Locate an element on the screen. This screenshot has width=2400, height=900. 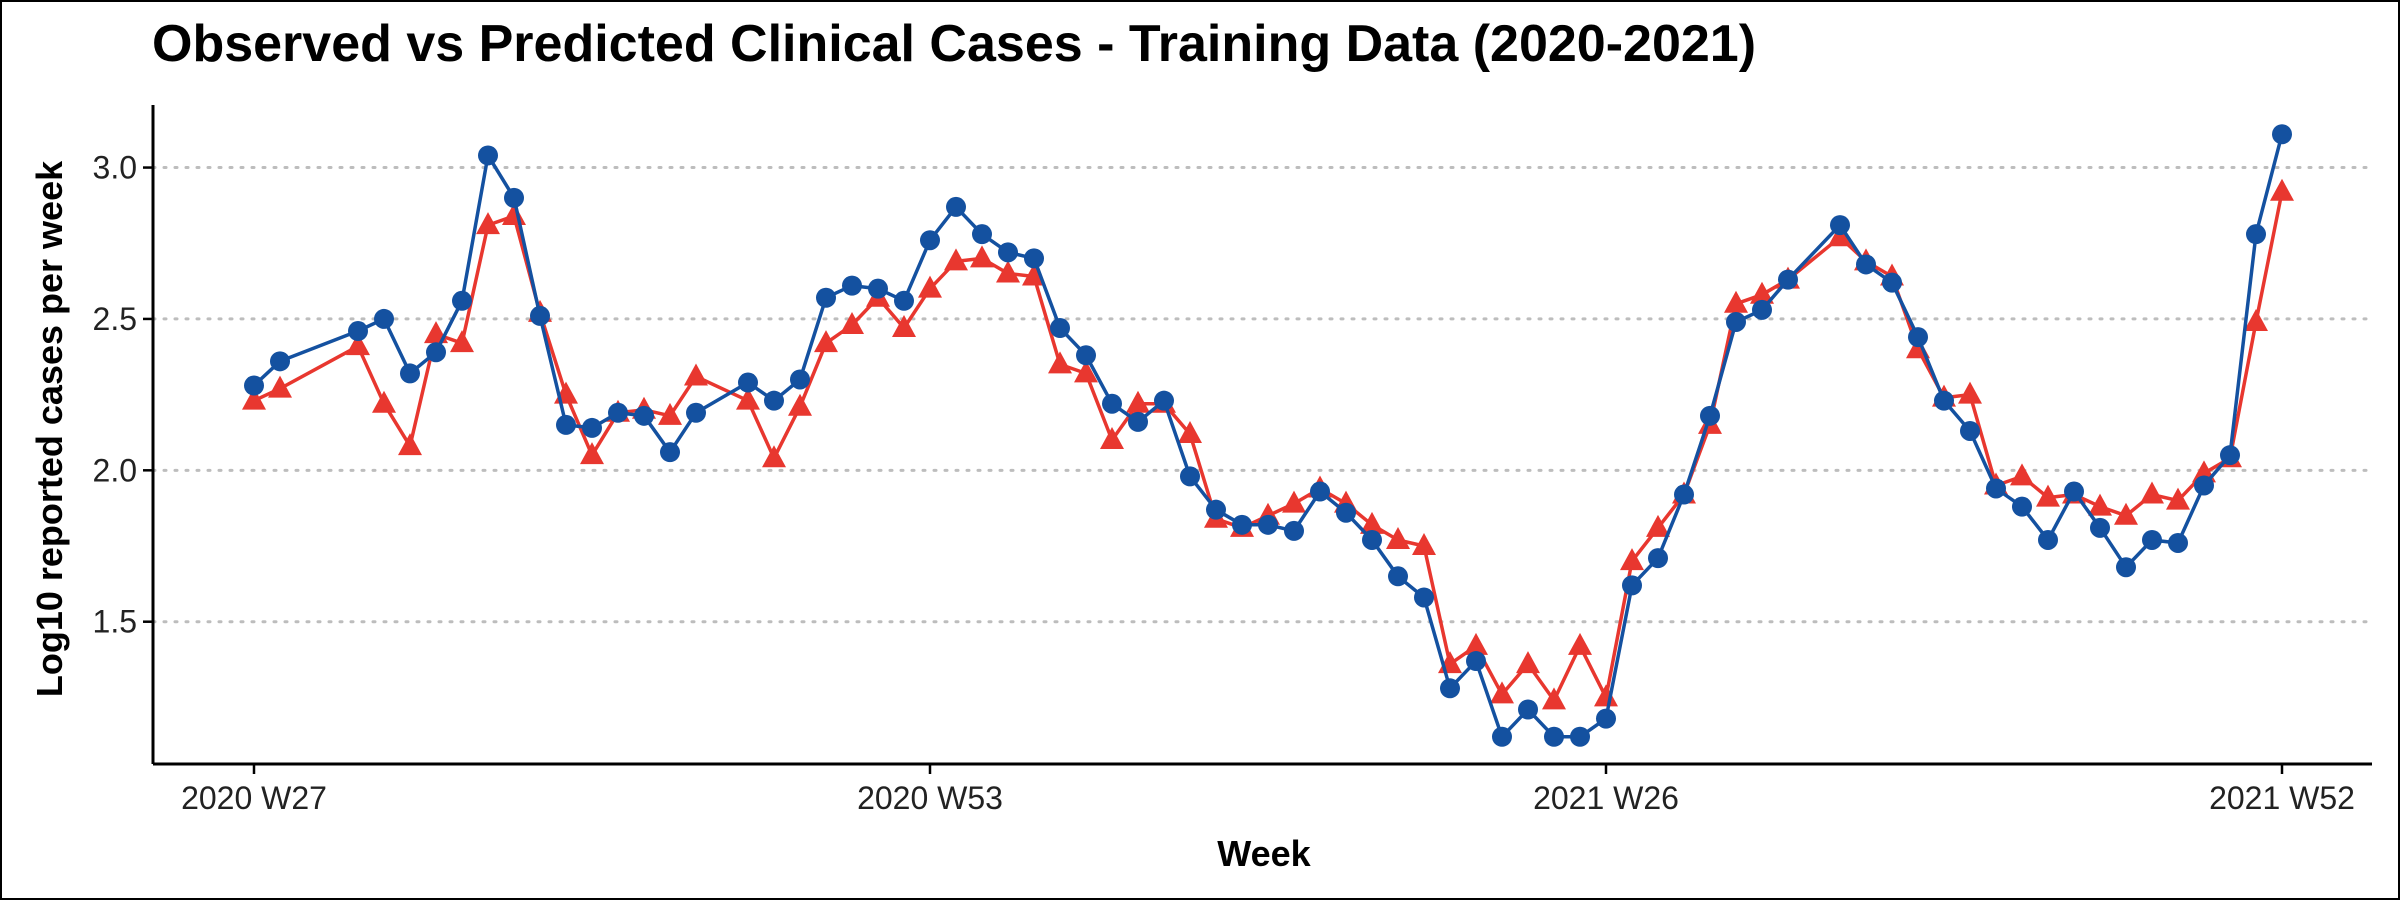
x-tick-label: 2021 W26 is located at coordinates (1606, 798).